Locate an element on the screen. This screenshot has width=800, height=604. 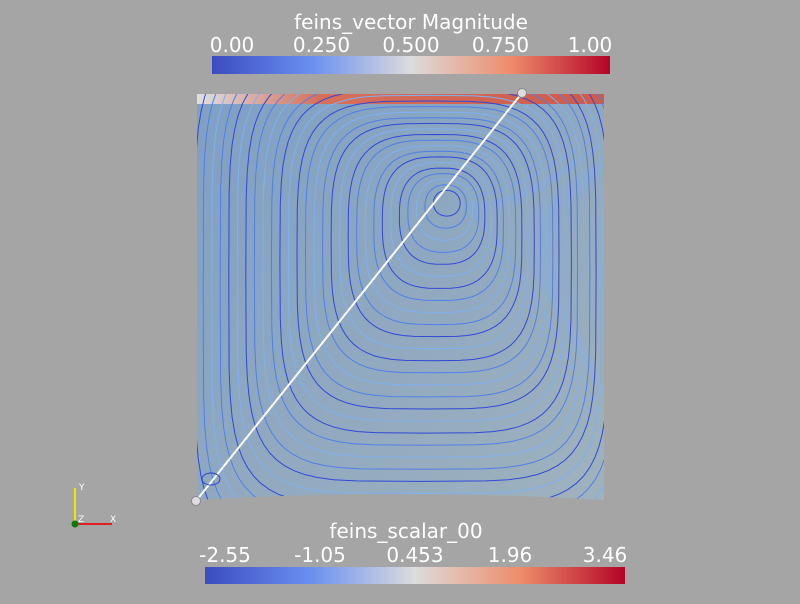
axis-label: Z is located at coordinates (81, 520).